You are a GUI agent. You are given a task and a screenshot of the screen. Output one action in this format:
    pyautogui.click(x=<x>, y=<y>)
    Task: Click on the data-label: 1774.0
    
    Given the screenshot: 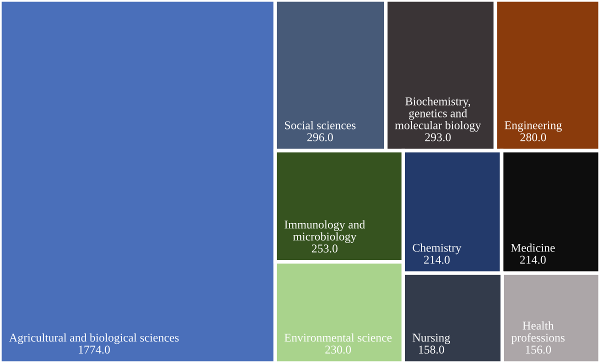 What is the action you would take?
    pyautogui.click(x=94, y=350)
    